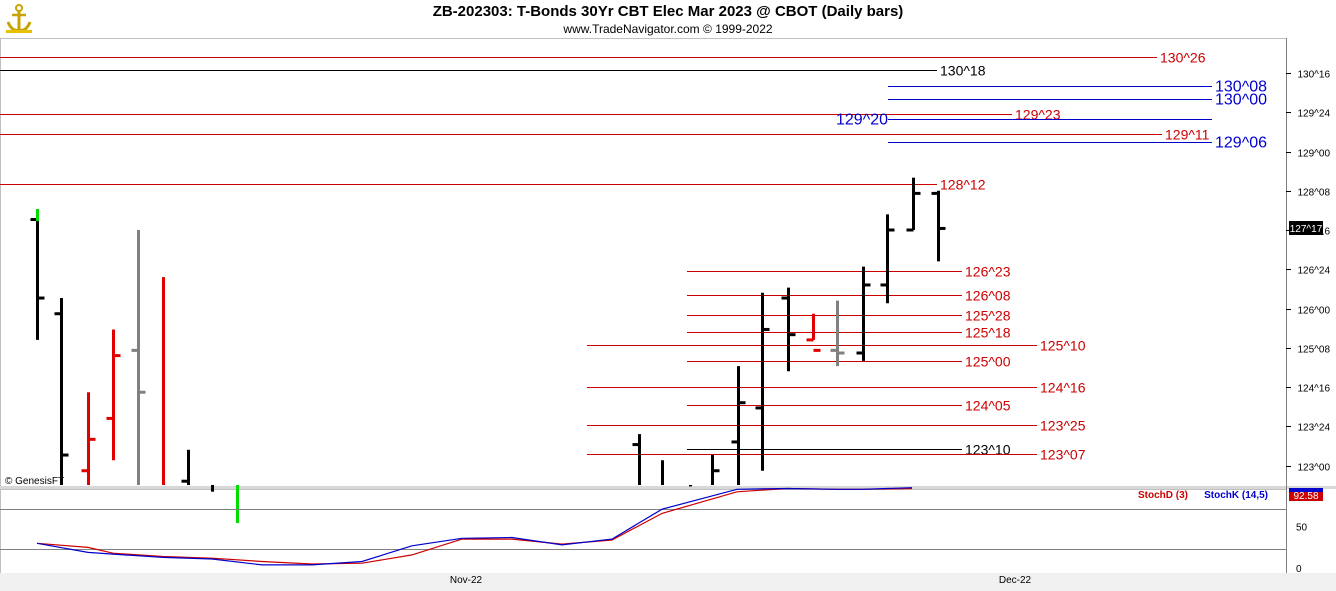  I want to click on stochD-legend: StochD (3), so click(1163, 495).